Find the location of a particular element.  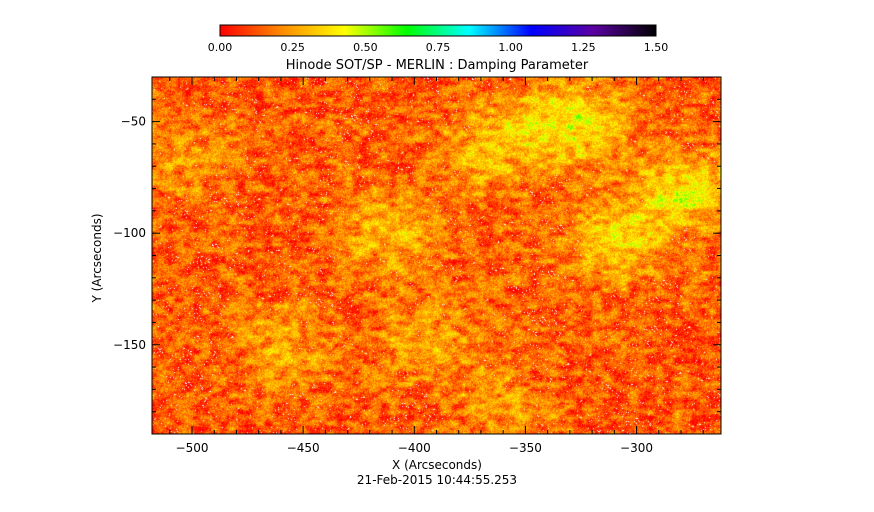

colorbar-tick-label: 1.50 is located at coordinates (656, 47).